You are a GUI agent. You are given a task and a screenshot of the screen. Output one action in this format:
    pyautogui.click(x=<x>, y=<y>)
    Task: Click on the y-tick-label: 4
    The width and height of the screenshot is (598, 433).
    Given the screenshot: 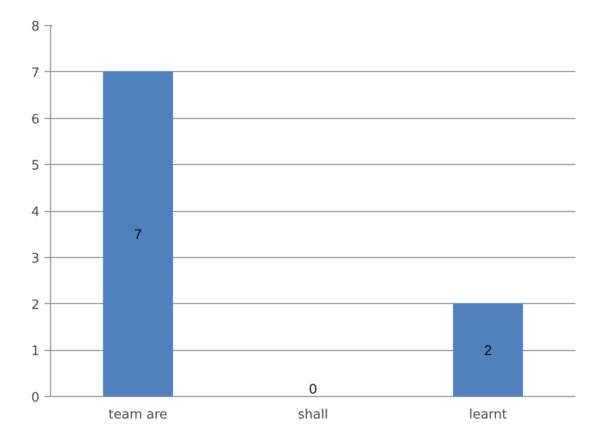 What is the action you would take?
    pyautogui.click(x=35, y=212)
    